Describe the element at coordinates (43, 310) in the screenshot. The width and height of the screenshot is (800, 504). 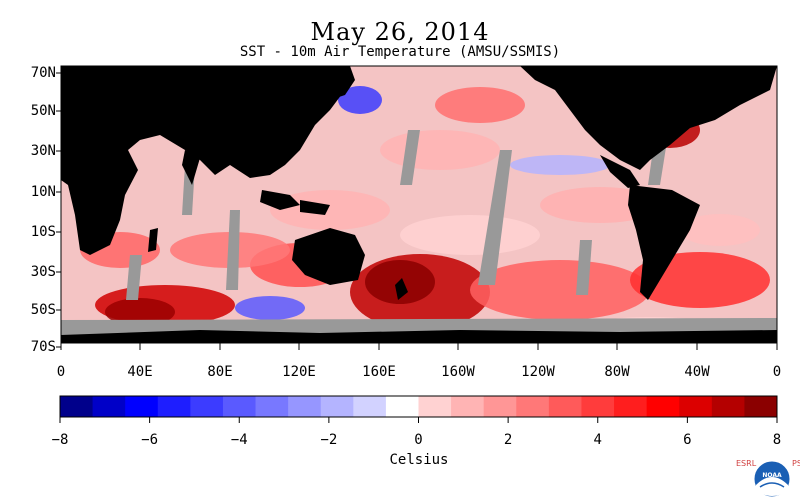
I see `lat-label: 50S` at that location.